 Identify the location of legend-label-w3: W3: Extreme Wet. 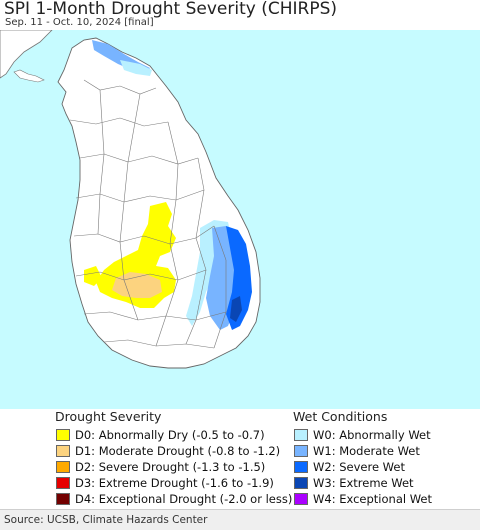
(363, 483).